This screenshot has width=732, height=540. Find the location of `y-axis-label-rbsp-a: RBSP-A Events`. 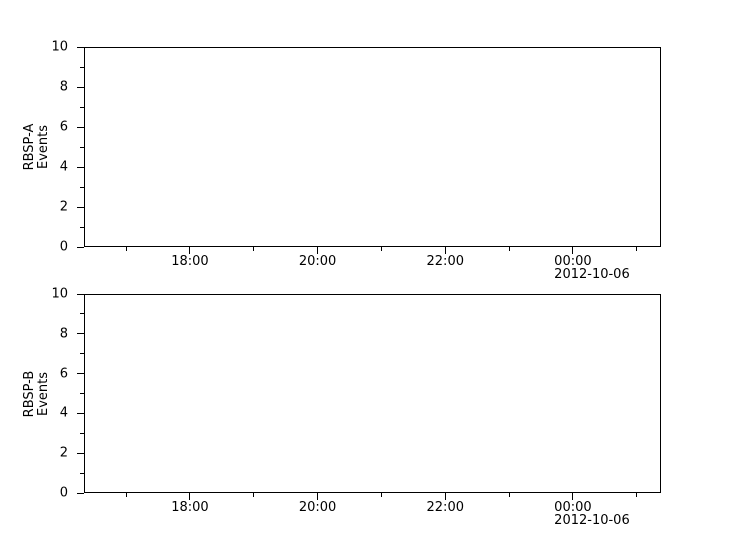

y-axis-label-rbsp-a: RBSP-A Events is located at coordinates (36, 147).